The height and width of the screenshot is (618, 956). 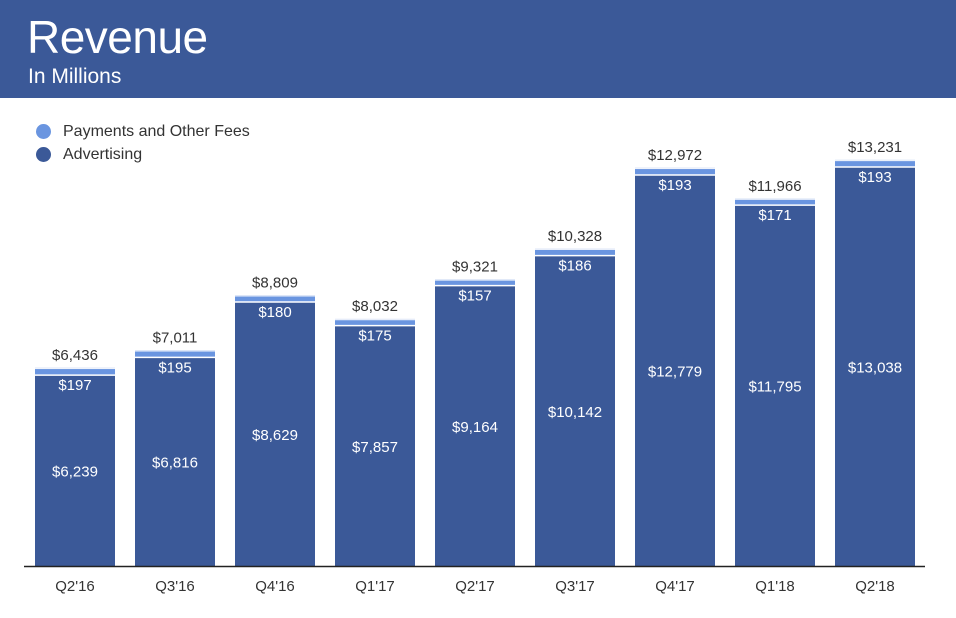 I want to click on legend: Payments and Other Fees Advertising, so click(x=143, y=143).